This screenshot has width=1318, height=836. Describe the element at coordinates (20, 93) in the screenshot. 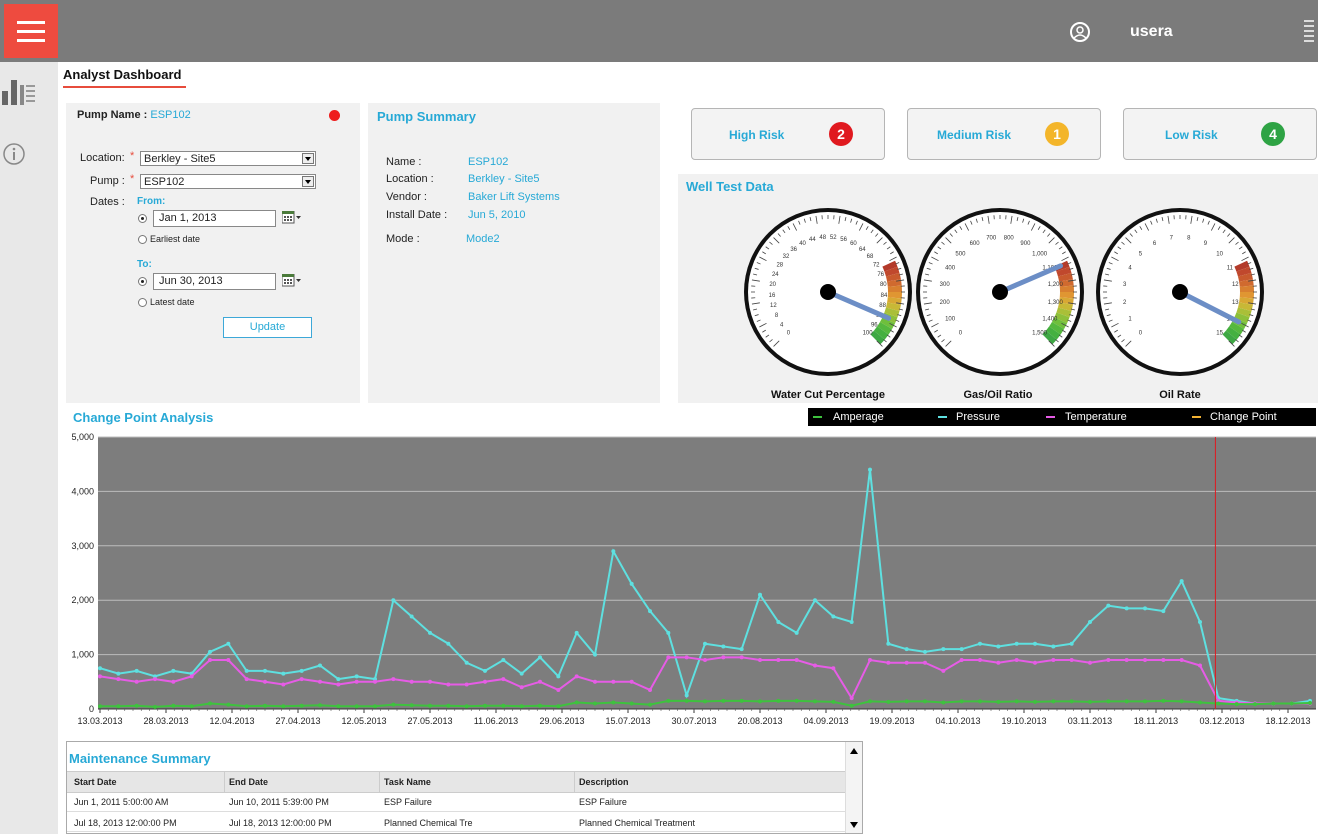

I see `dashboard-icon` at that location.